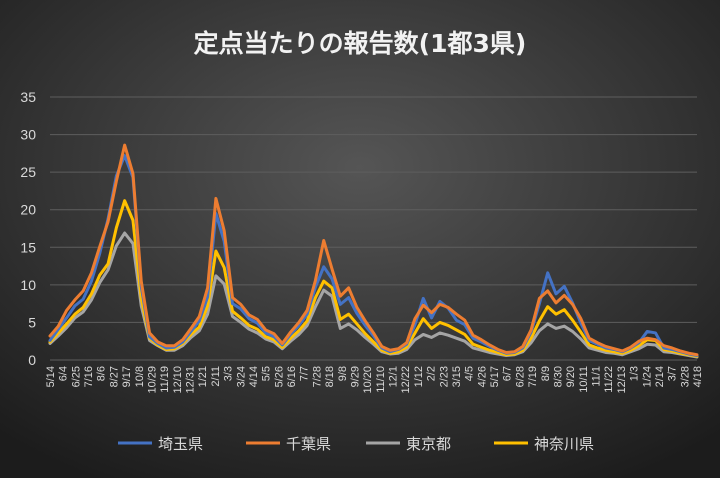 This screenshot has height=478, width=720. Describe the element at coordinates (419, 376) in the screenshot. I see `x-tick-label: 1/12` at that location.